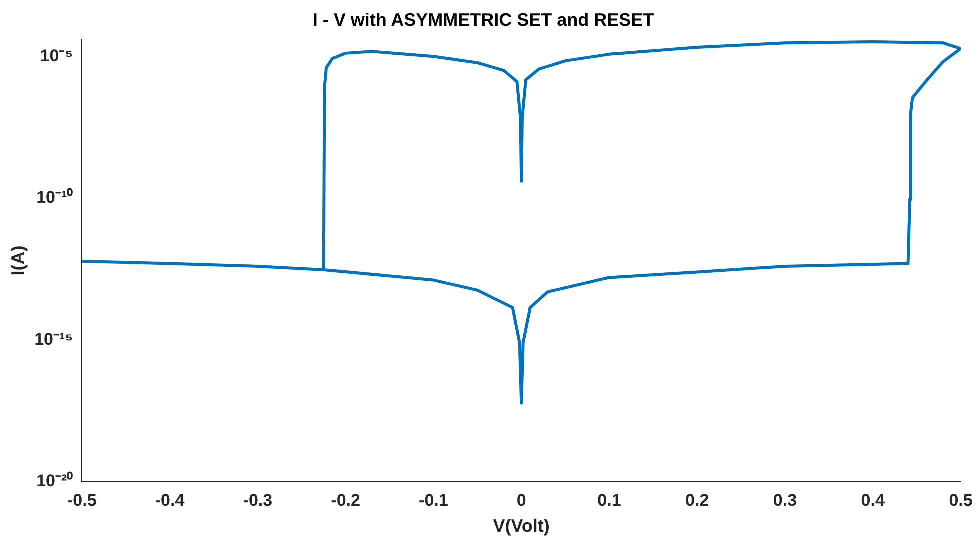 The image size is (979, 542). Describe the element at coordinates (961, 500) in the screenshot. I see `x-tick-label: 0.5` at that location.